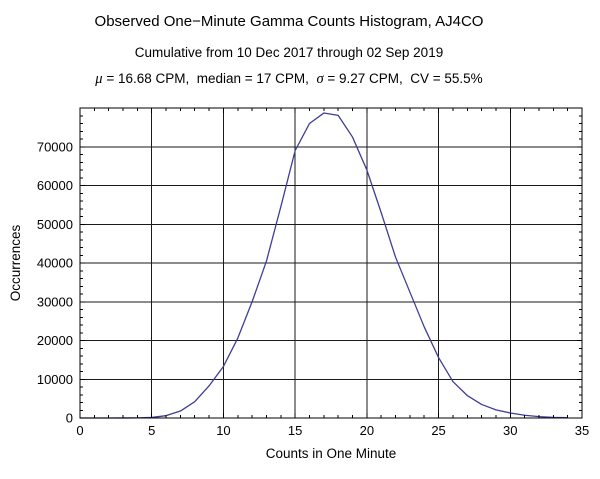 Image resolution: width=600 pixels, height=479 pixels. What do you see at coordinates (223, 430) in the screenshot?
I see `x-tick-label: 10` at bounding box center [223, 430].